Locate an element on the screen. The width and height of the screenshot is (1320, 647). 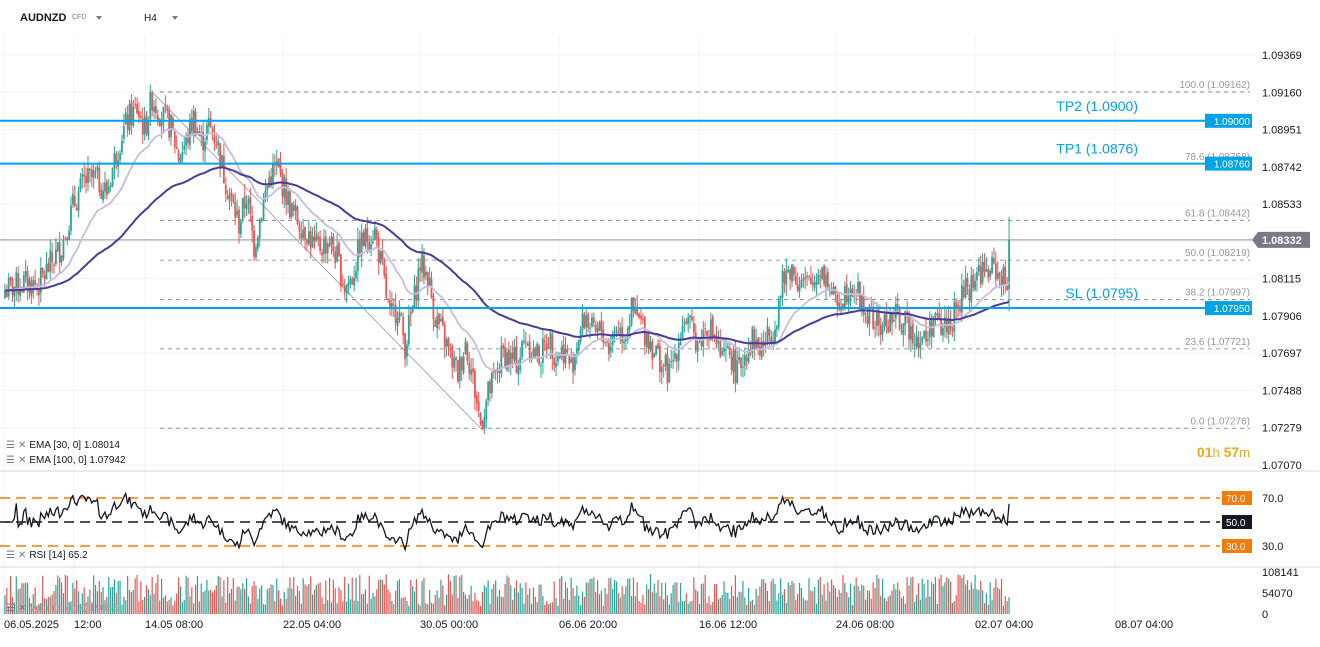
legend-volume: ☰ ✕ Volume (tick) 19033 is located at coordinates (62, 608).